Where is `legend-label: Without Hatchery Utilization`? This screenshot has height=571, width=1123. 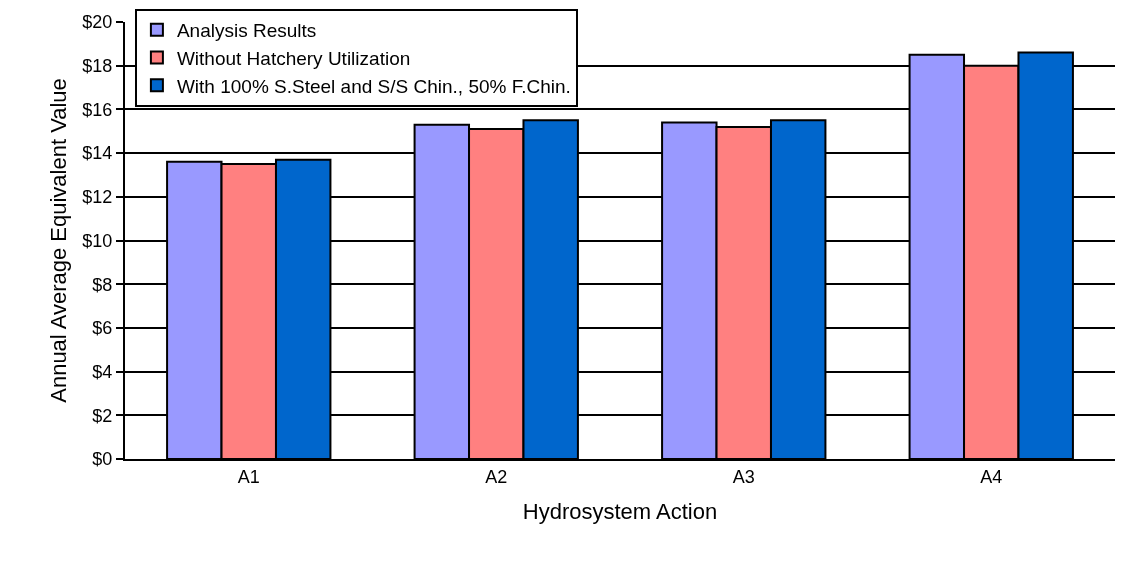
legend-label: Without Hatchery Utilization is located at coordinates (293, 58).